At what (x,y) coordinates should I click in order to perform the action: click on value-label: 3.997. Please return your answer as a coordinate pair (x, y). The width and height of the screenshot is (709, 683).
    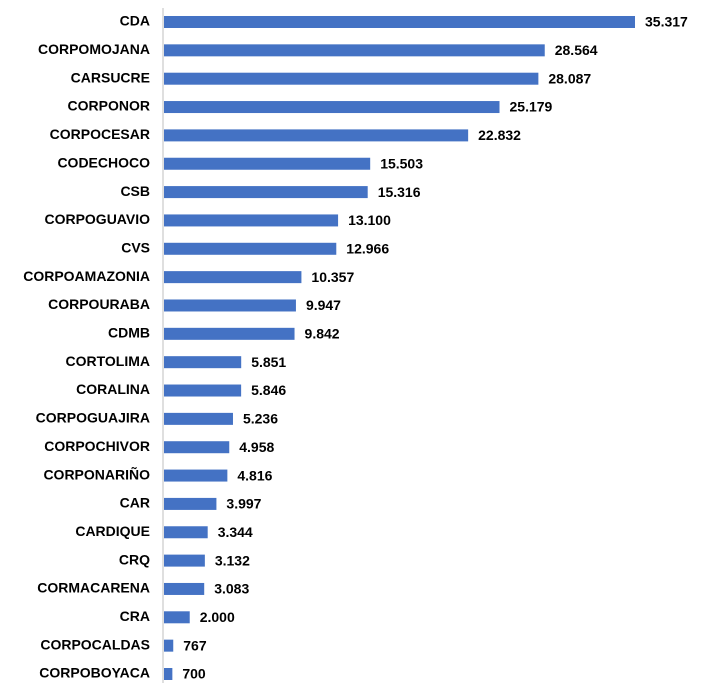
    Looking at the image, I should click on (243, 504).